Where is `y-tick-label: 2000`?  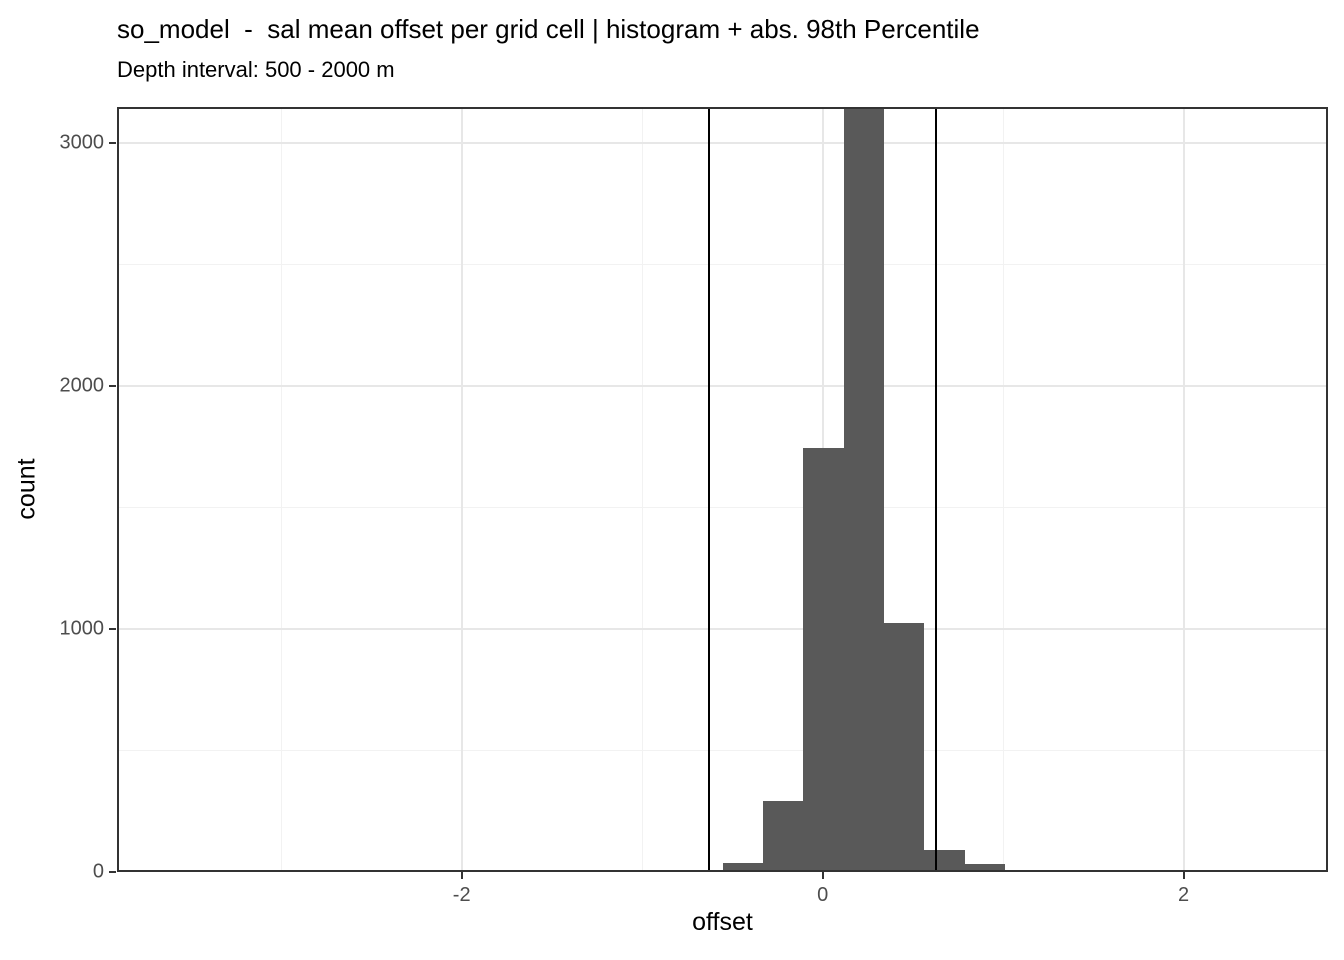 y-tick-label: 2000 is located at coordinates (82, 385).